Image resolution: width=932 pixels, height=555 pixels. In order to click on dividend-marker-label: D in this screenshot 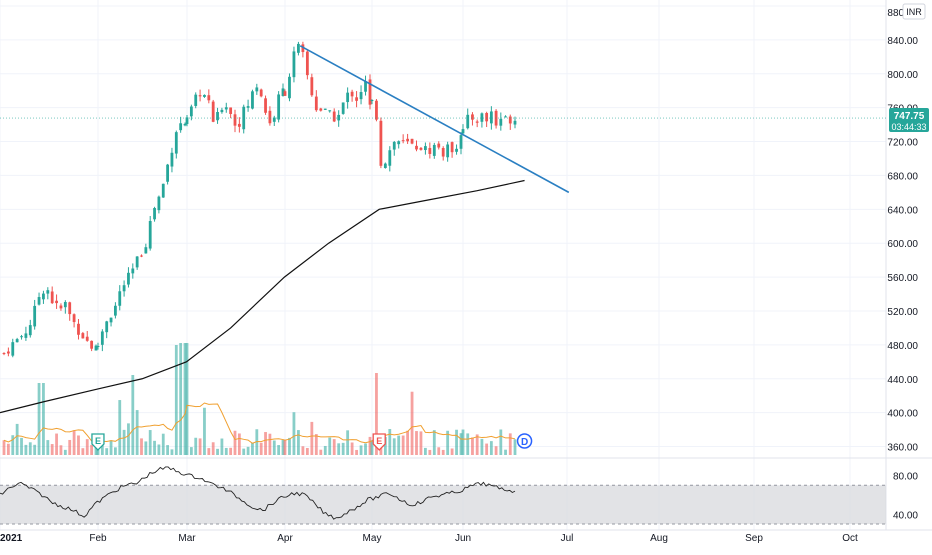, I will do `click(524, 442)`.